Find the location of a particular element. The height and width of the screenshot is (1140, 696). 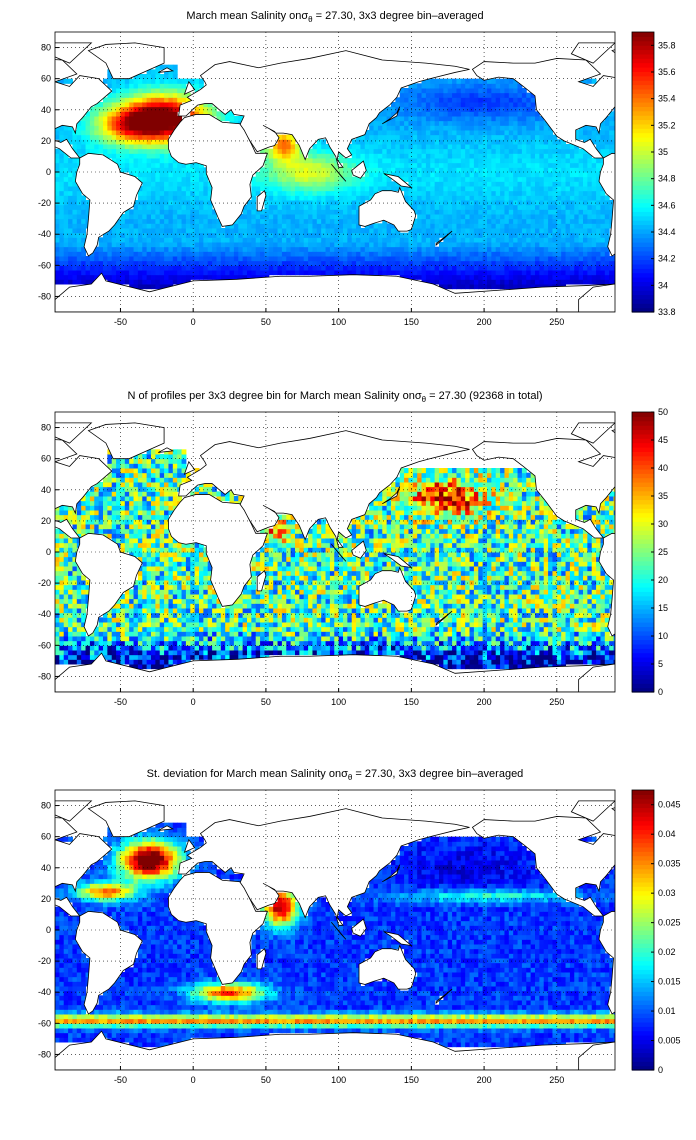

colorbar-tick-label: 35.4 is located at coordinates (667, 99).